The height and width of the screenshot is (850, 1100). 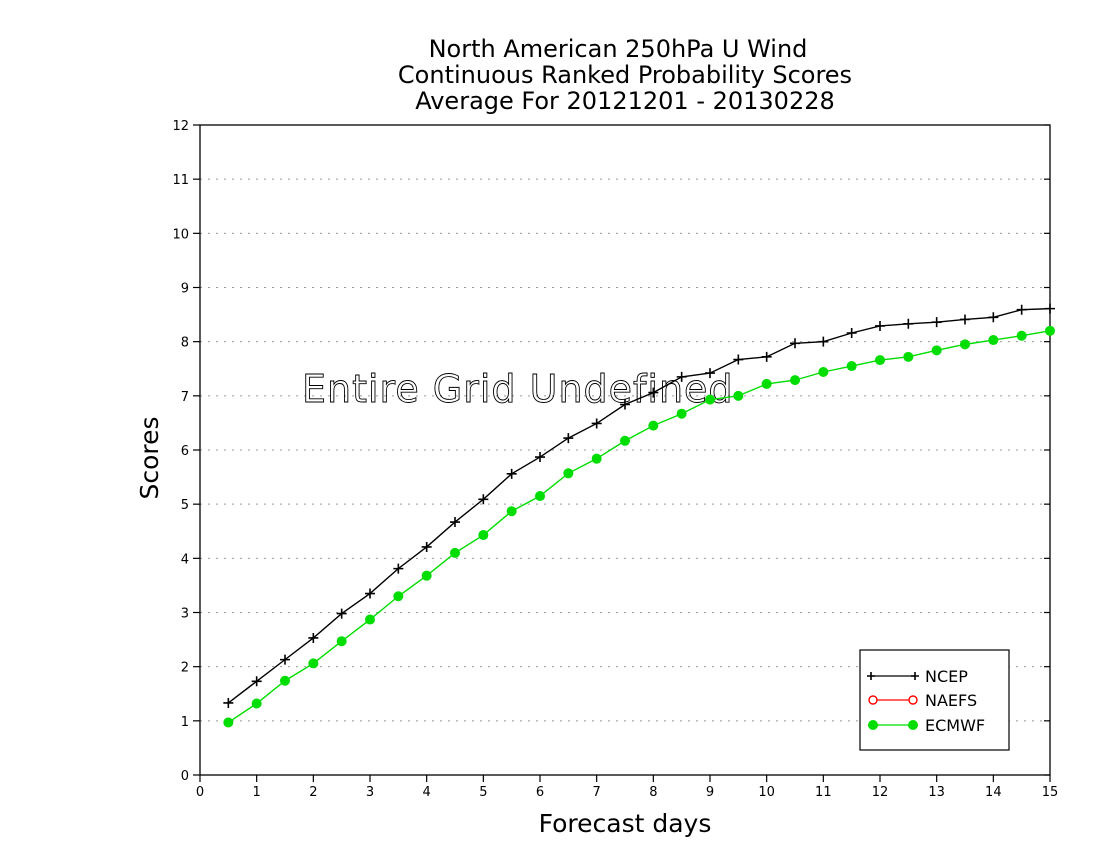 I want to click on legend-item-ecmwf: ECMWF, so click(x=926, y=725).